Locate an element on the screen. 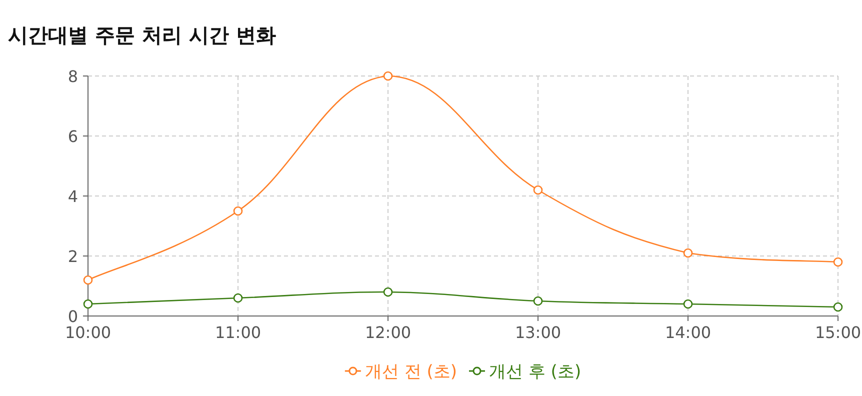 This screenshot has width=862, height=396. y-tick-label: 8 is located at coordinates (73, 76).